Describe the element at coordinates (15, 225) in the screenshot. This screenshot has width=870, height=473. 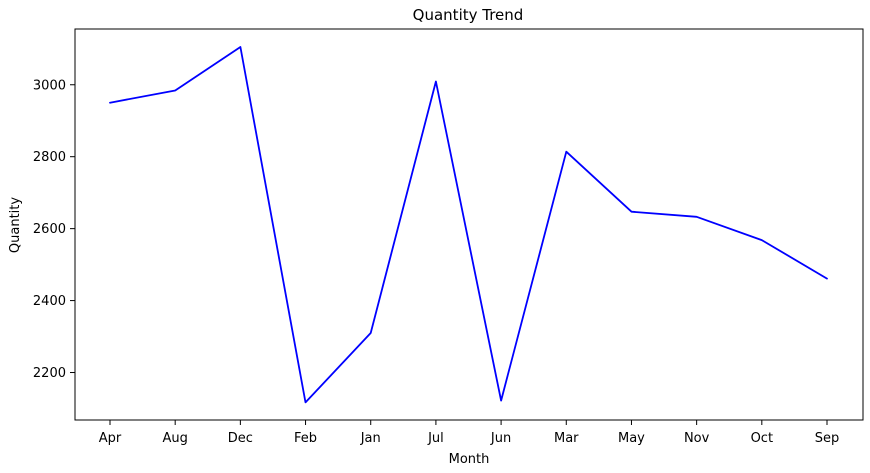
I see `y-axis-label: Quantity` at that location.